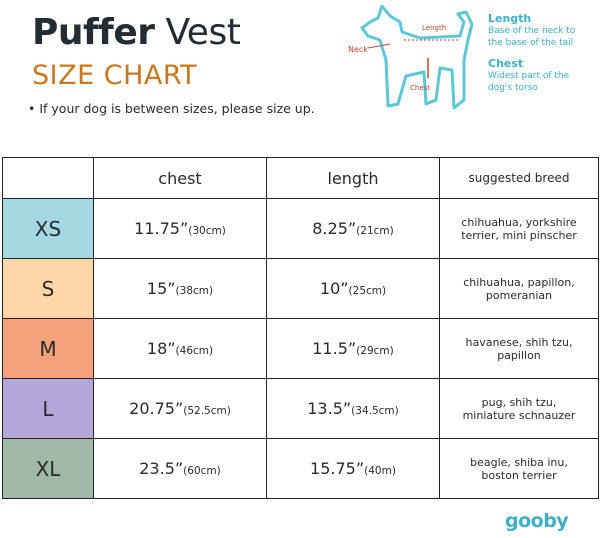 Image resolution: width=600 pixels, height=538 pixels. What do you see at coordinates (161, 468) in the screenshot?
I see `inches: 23.5”` at bounding box center [161, 468].